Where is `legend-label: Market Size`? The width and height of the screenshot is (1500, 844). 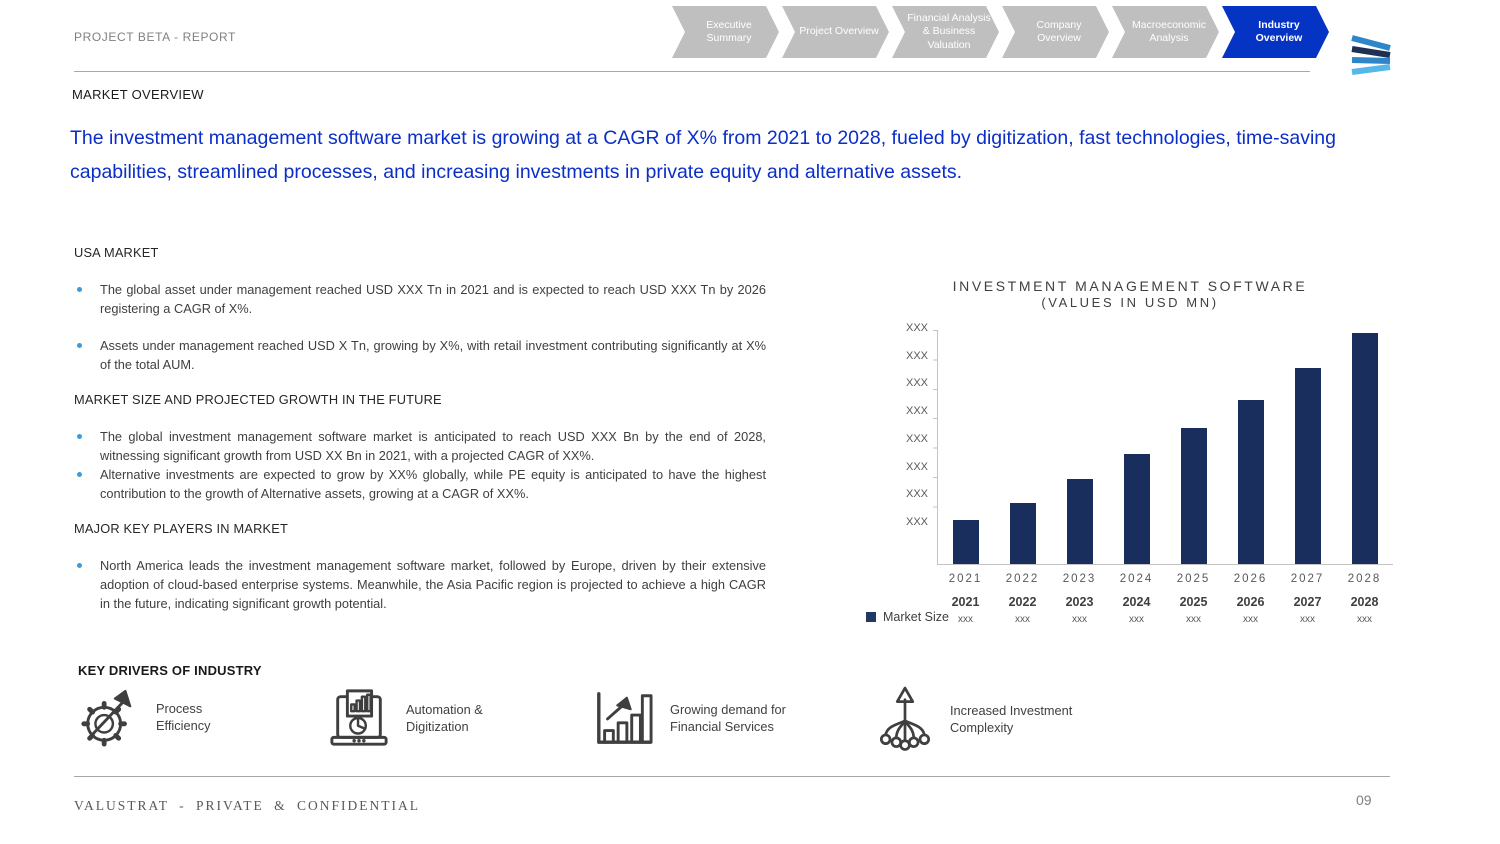 legend-label: Market Size is located at coordinates (916, 617).